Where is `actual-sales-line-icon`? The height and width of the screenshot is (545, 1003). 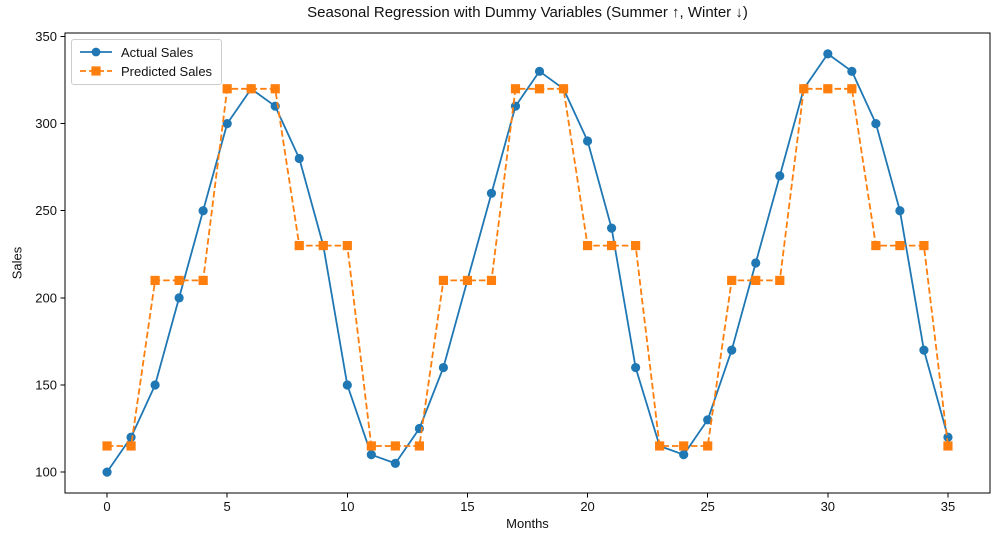 actual-sales-line-icon is located at coordinates (96, 52).